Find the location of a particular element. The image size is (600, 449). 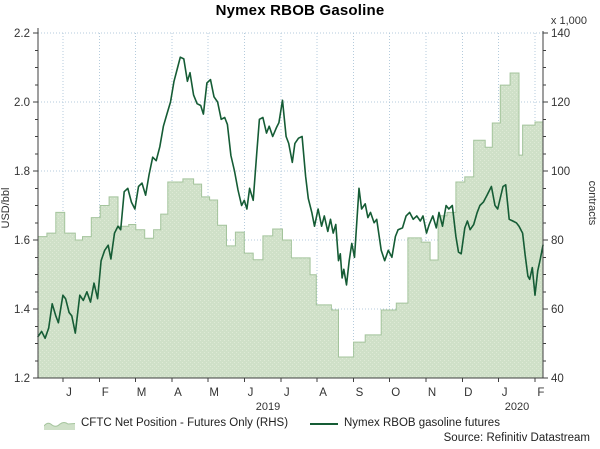

left-axis-label: USD/bbl is located at coordinates (6, 208).